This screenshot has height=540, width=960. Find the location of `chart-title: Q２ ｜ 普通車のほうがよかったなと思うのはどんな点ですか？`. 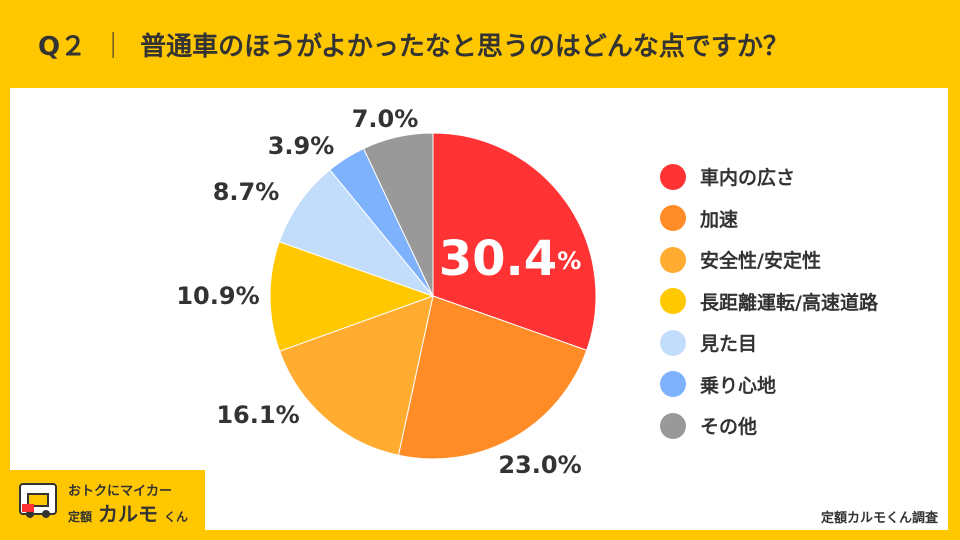

chart-title: Q２ ｜ 普通車のほうがよかったなと思うのはどんな点ですか？ is located at coordinates (413, 44).